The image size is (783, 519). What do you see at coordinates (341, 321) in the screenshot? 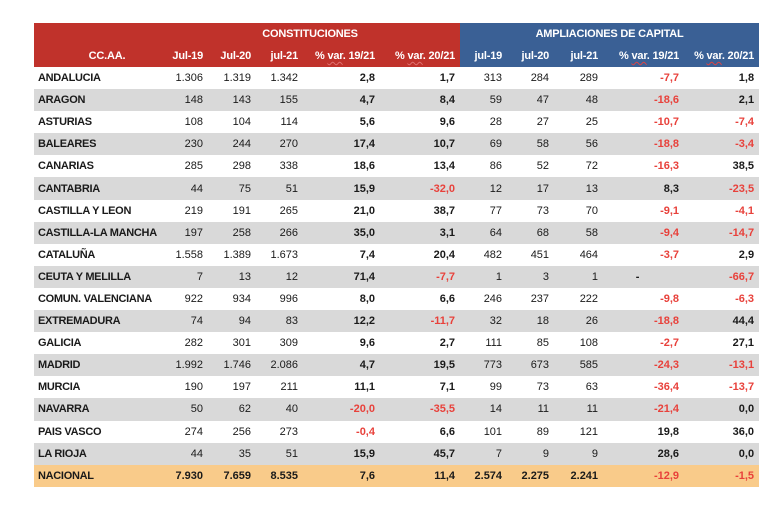
I see `constituciones-var-19-21-cell: 12,2` at bounding box center [341, 321].